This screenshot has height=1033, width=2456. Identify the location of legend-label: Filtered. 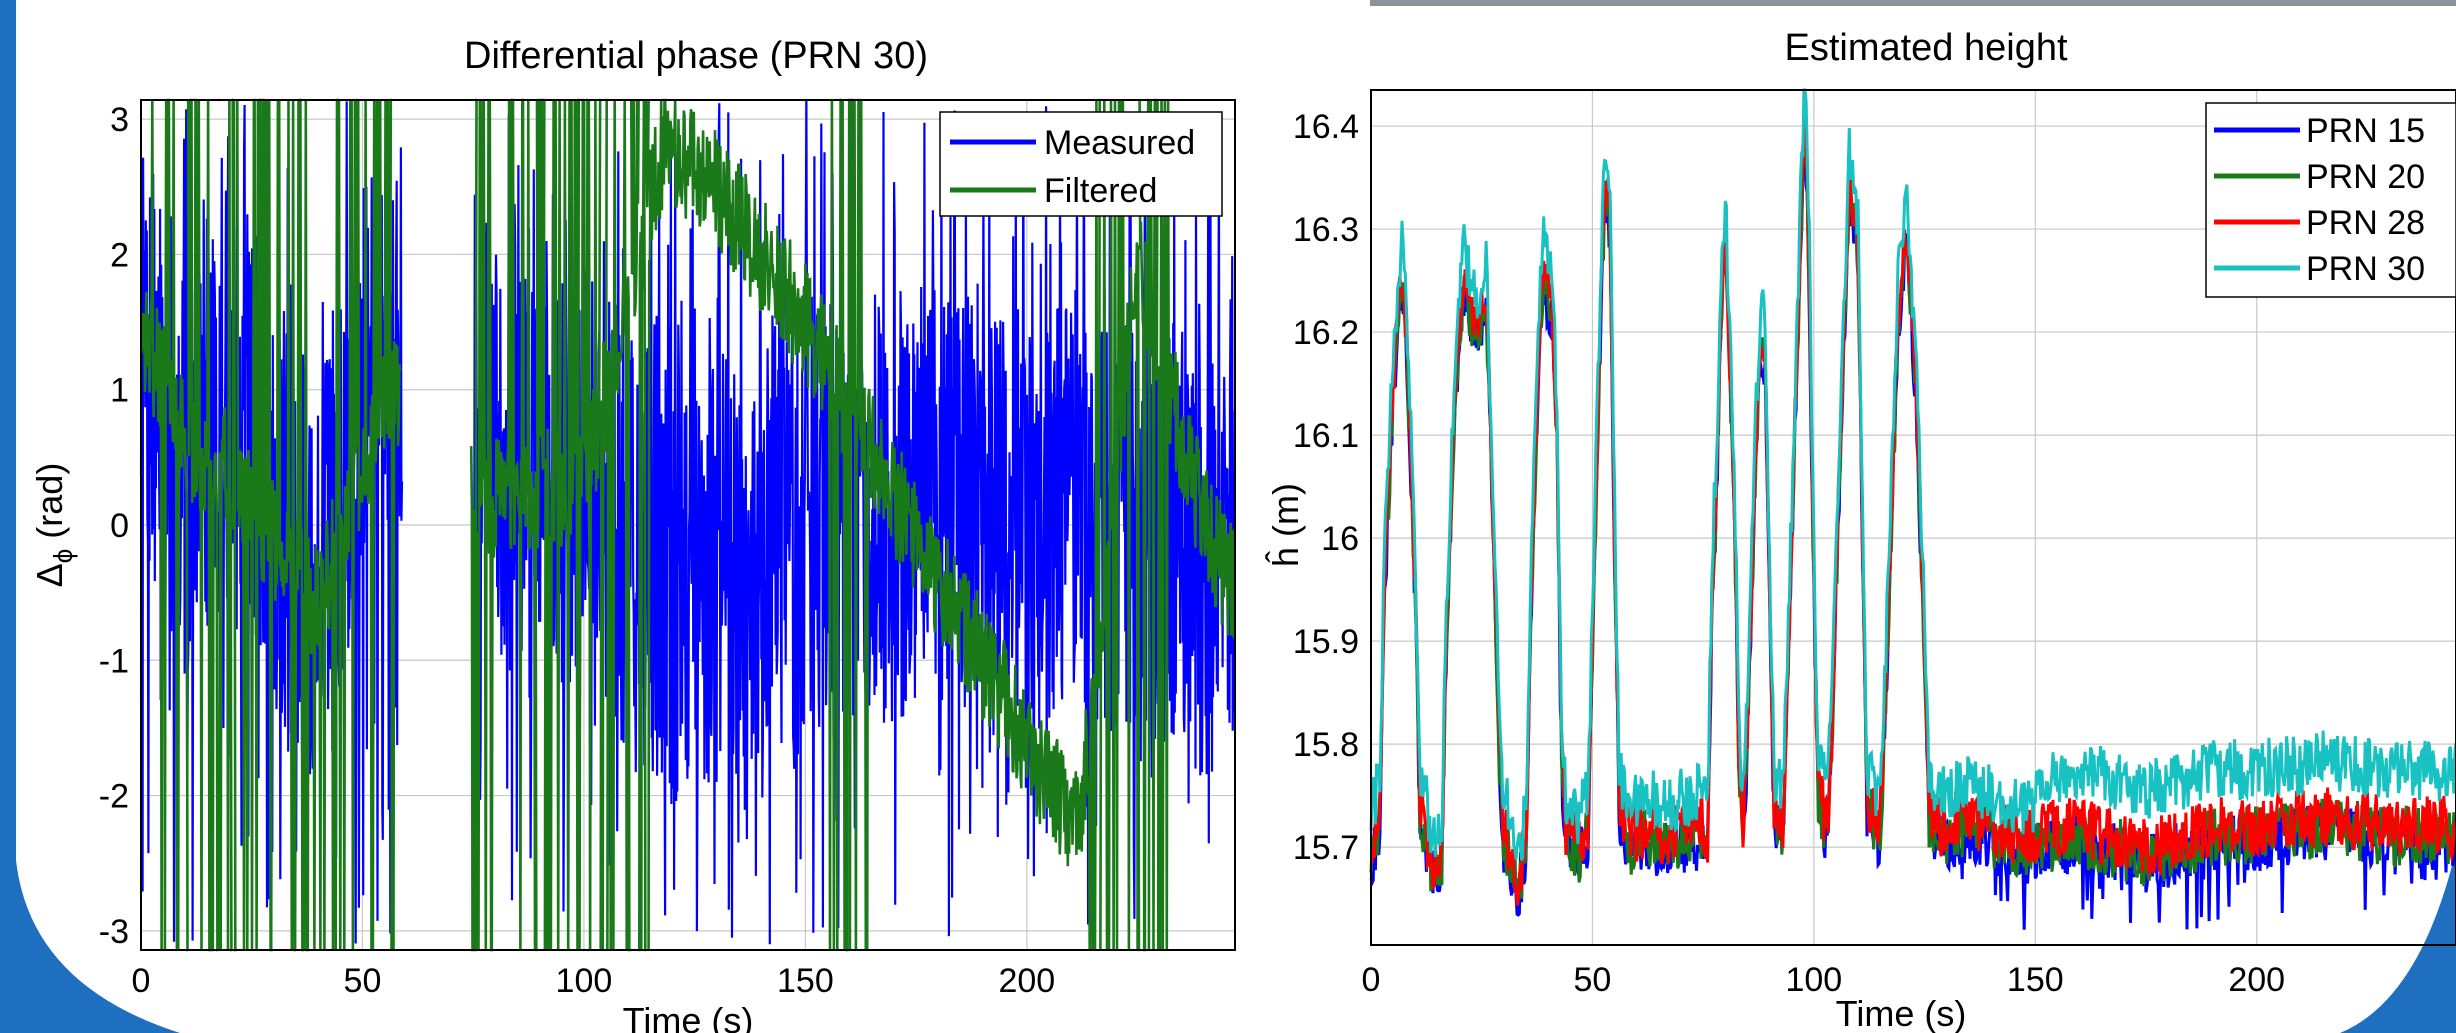
(1100, 191).